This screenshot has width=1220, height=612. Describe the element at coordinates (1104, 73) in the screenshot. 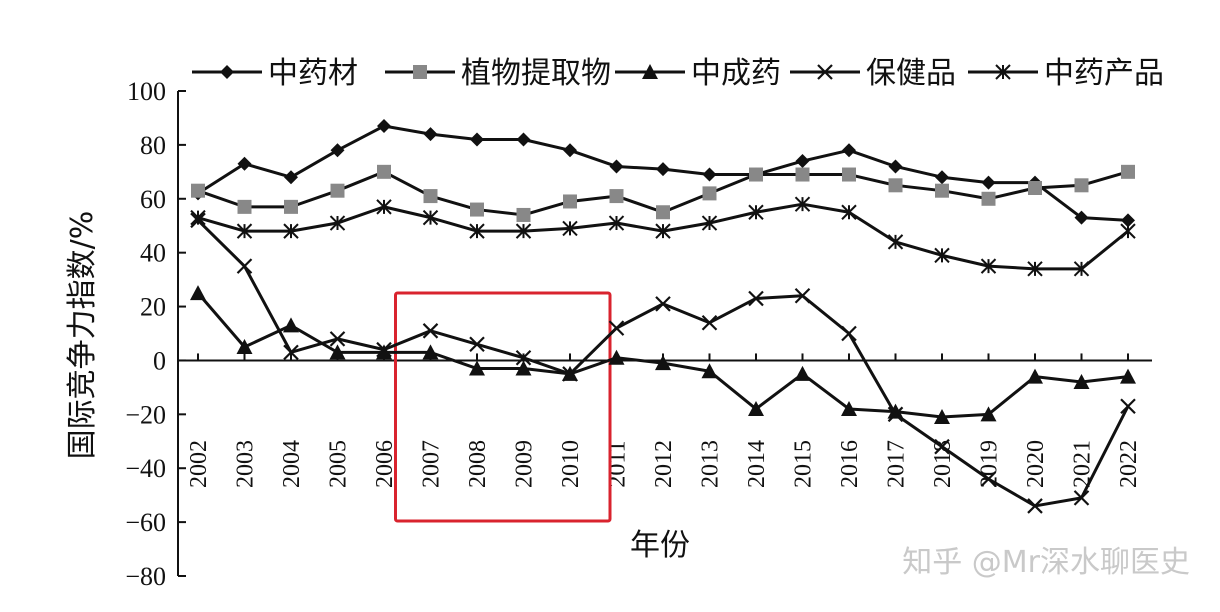

I see `legend-label: 中药产品` at that location.